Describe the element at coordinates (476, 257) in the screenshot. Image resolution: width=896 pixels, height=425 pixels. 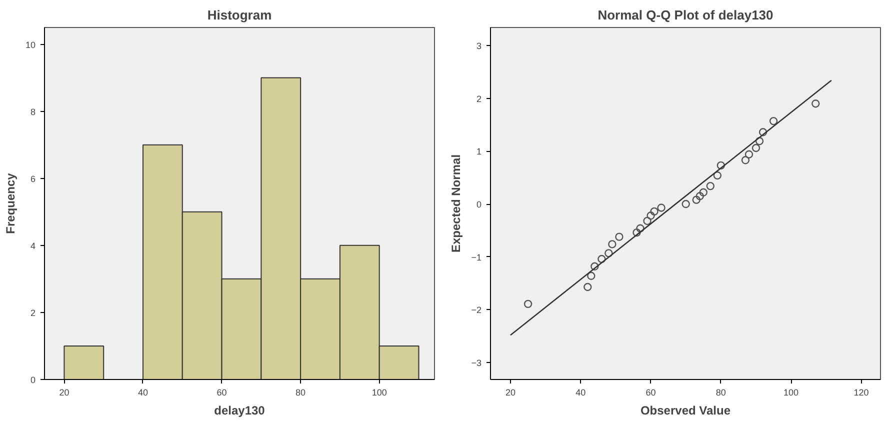
I see `y-tick-label: −1` at that location.